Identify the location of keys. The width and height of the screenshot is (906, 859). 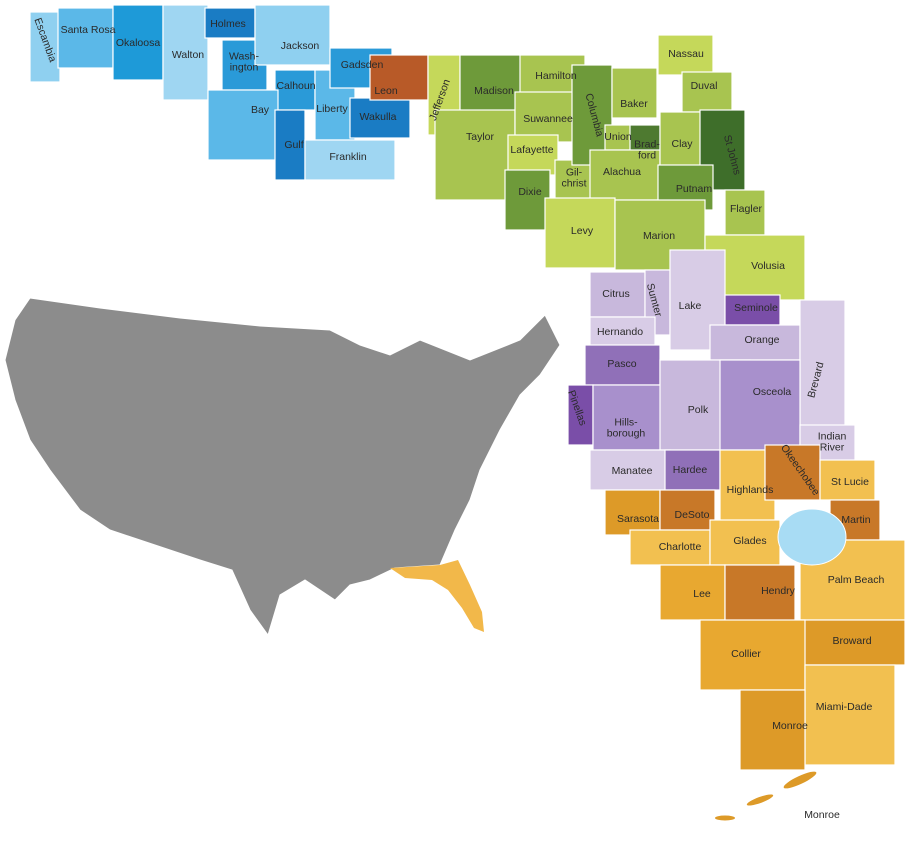
(766, 796).